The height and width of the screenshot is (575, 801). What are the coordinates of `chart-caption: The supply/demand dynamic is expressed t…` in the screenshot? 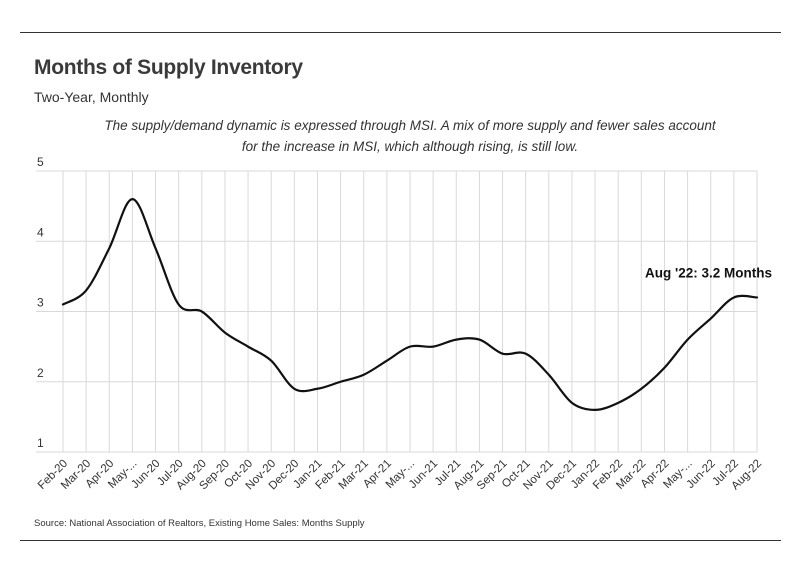 It's located at (410, 136).